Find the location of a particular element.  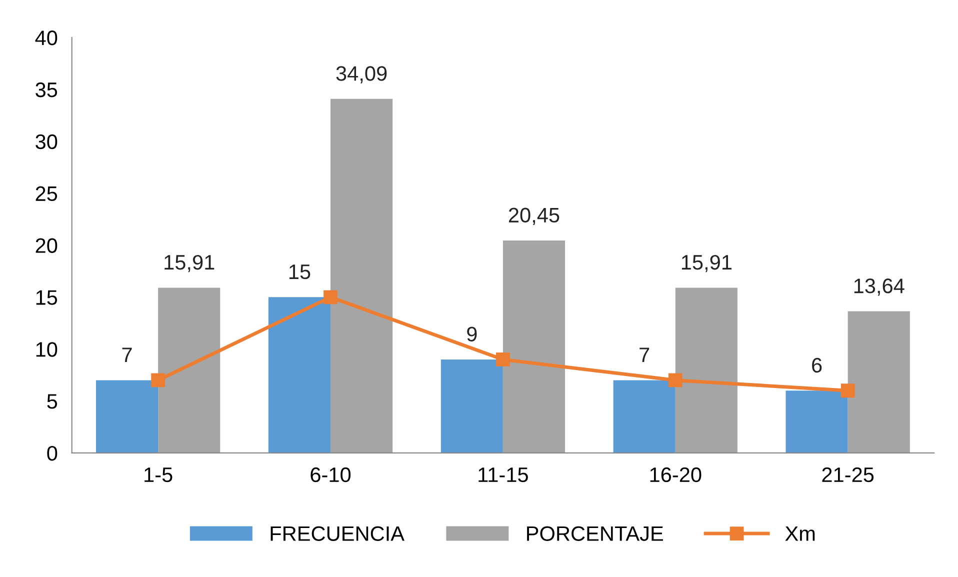

y-tick-label: 10 is located at coordinates (47, 349).